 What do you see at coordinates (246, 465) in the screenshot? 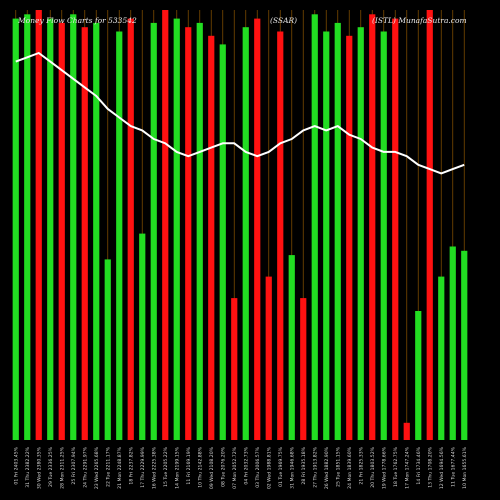
I see `x-tick-label: 04 Fri 2032.73%` at bounding box center [246, 465].